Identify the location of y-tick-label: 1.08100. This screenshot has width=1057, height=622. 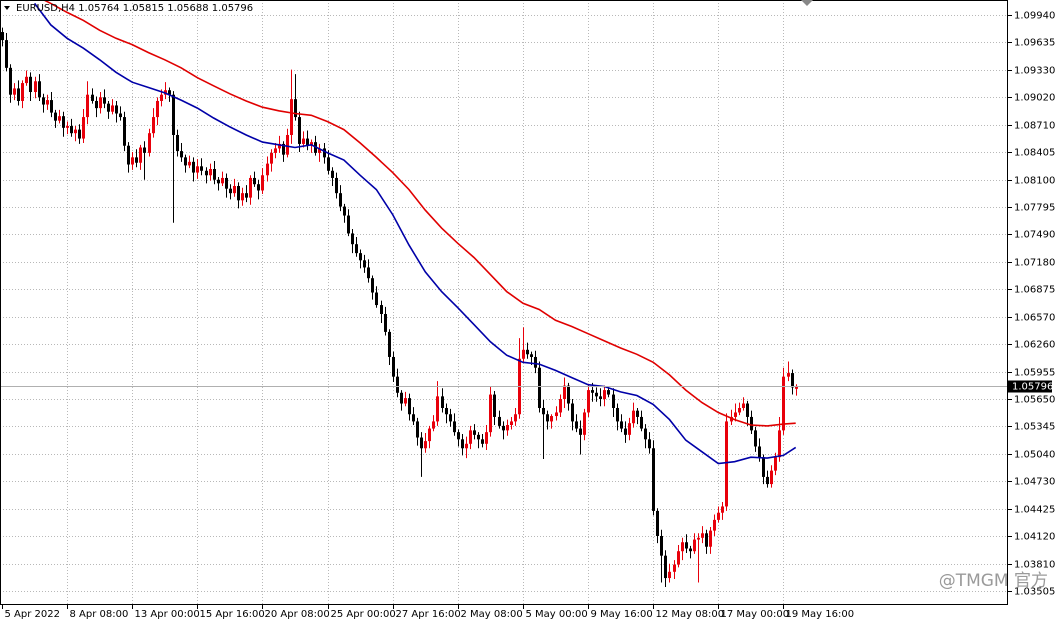
(1034, 181).